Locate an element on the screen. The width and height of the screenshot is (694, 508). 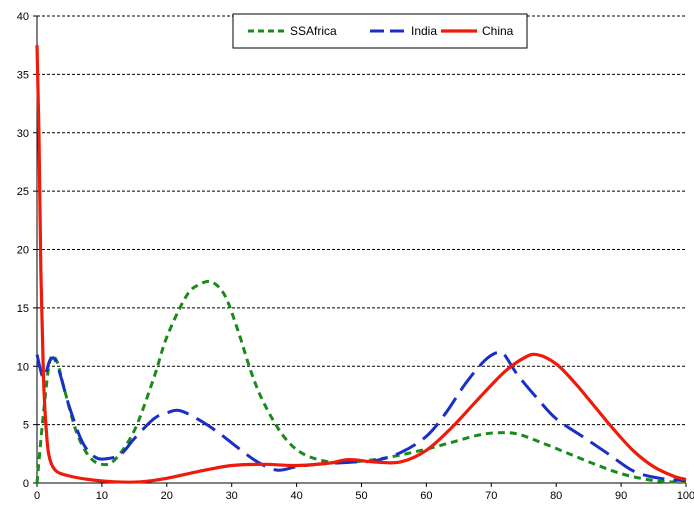
x-tick-label: 30 is located at coordinates (232, 496).